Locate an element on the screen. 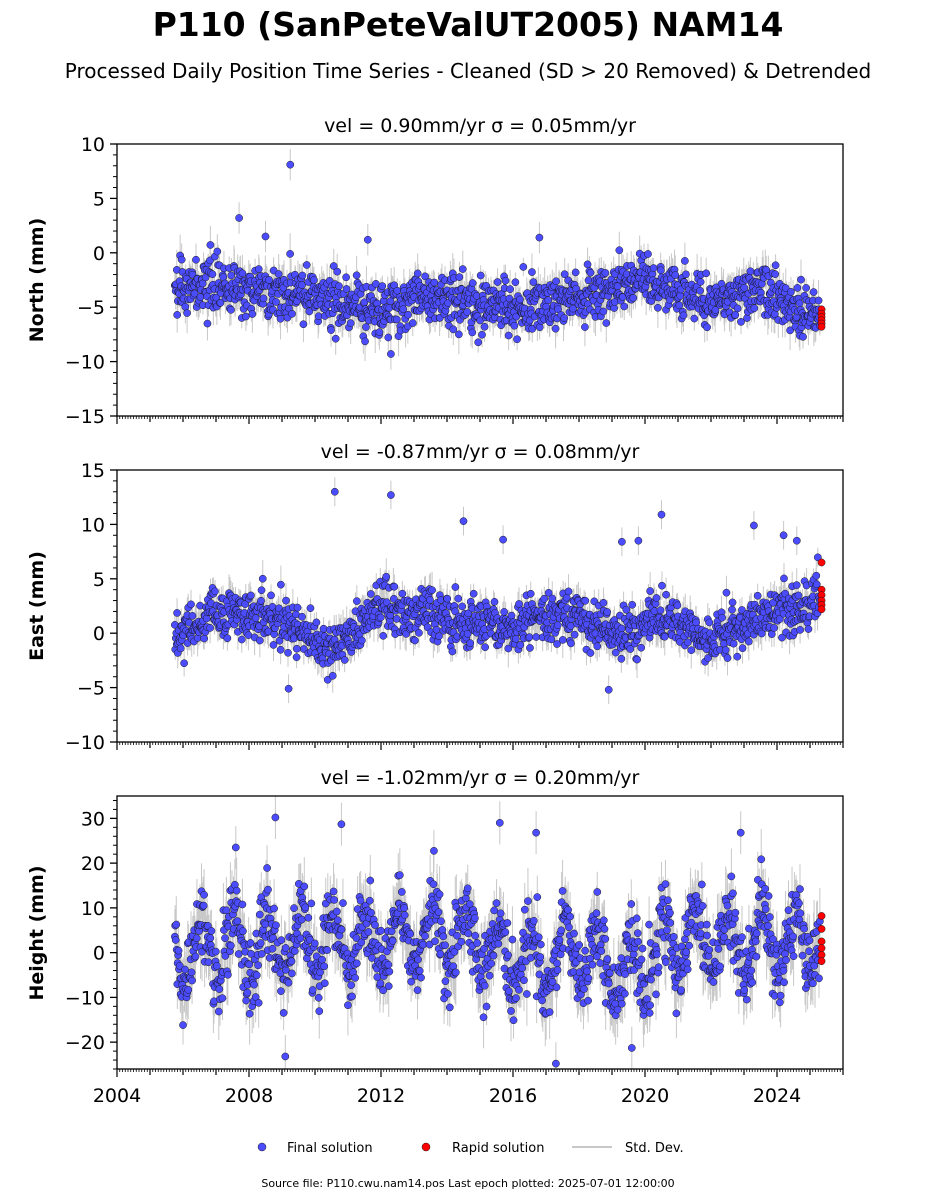 The width and height of the screenshot is (937, 1200). y-tick-label: 5 is located at coordinates (99, 199).